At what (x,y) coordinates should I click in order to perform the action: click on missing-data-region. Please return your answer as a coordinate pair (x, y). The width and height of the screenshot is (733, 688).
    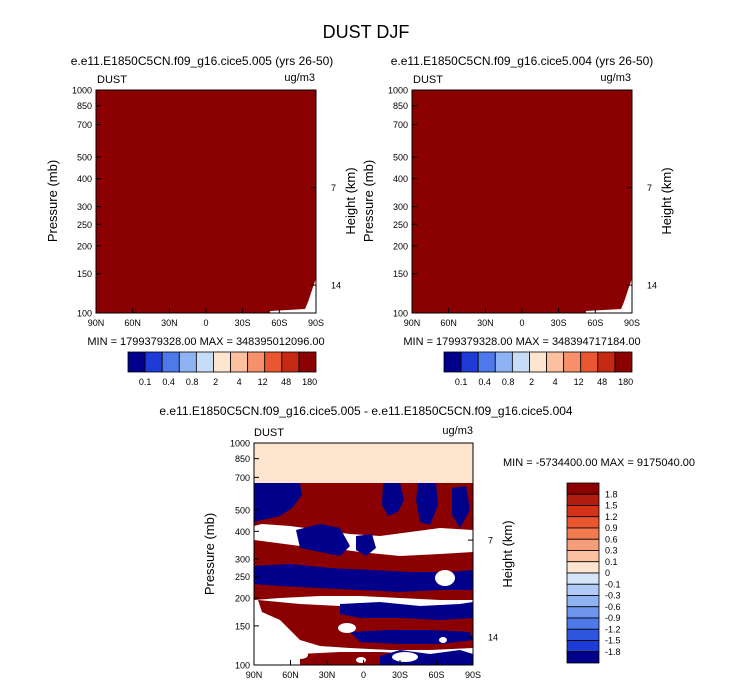
    Looking at the image, I should click on (611, 290).